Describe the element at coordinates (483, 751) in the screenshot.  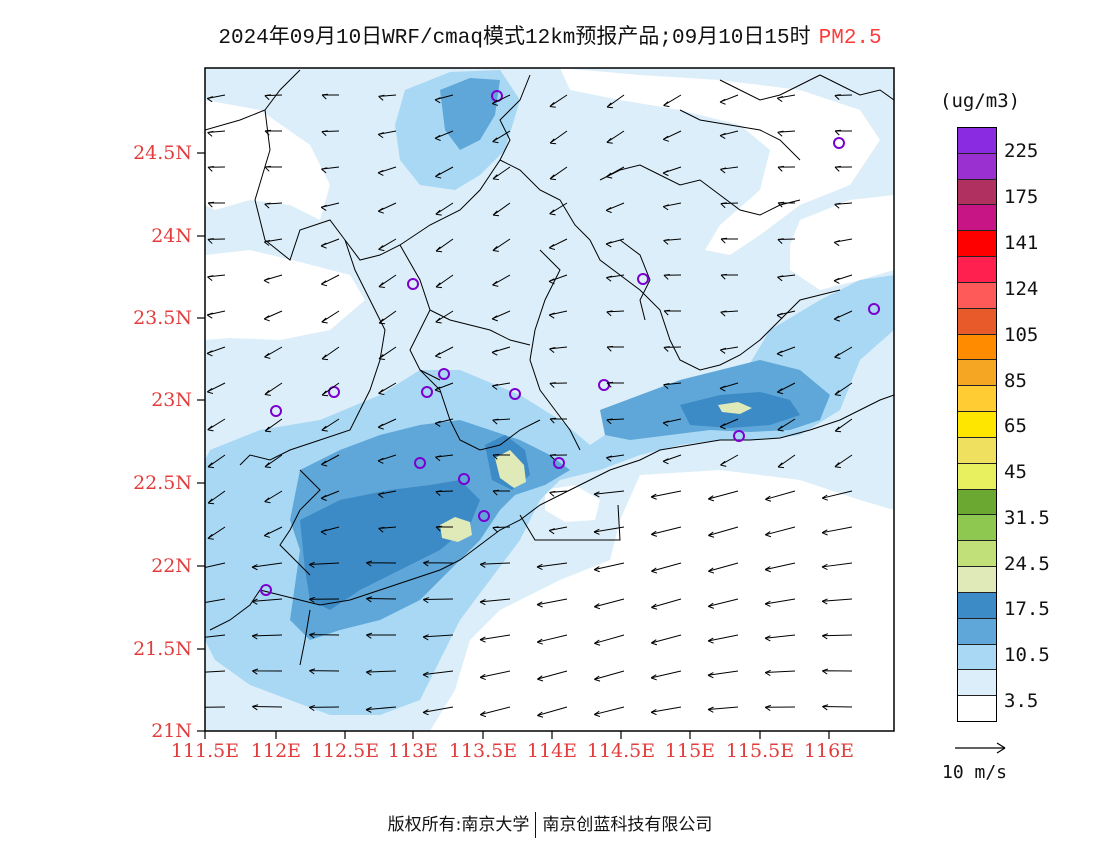
I see `lon-label-113.5e: 113.5E` at that location.